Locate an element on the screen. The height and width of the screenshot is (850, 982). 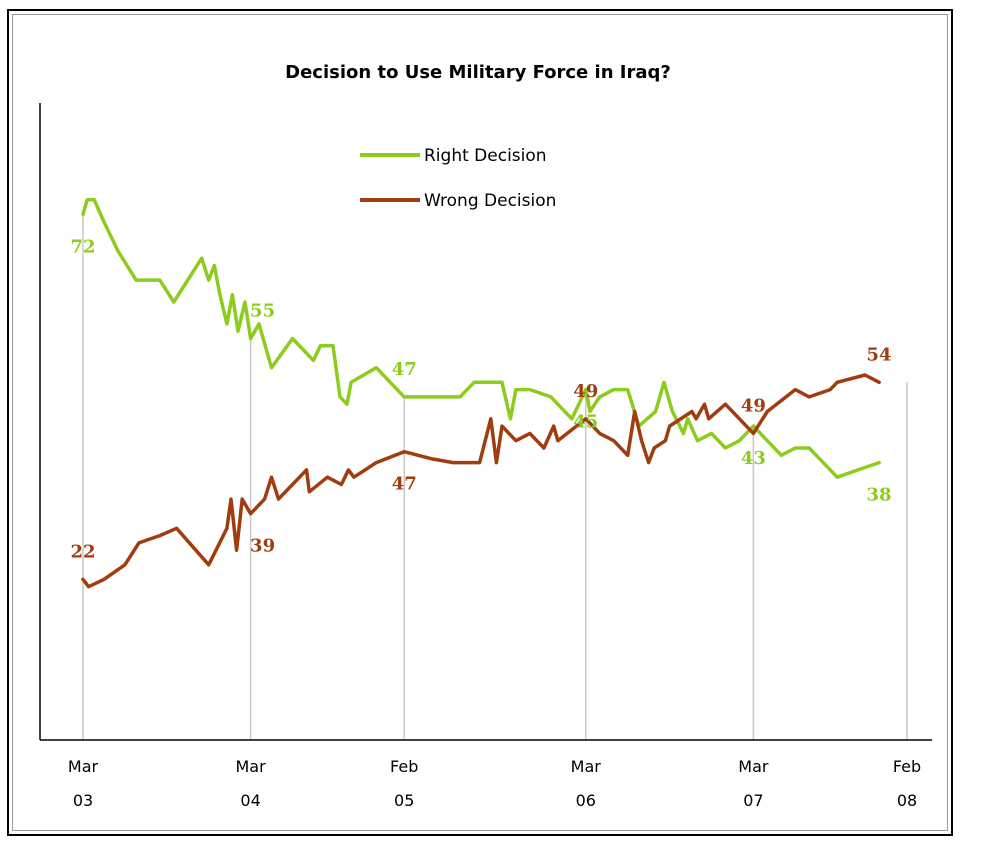
data-label-wrong: 54 is located at coordinates (879, 354).